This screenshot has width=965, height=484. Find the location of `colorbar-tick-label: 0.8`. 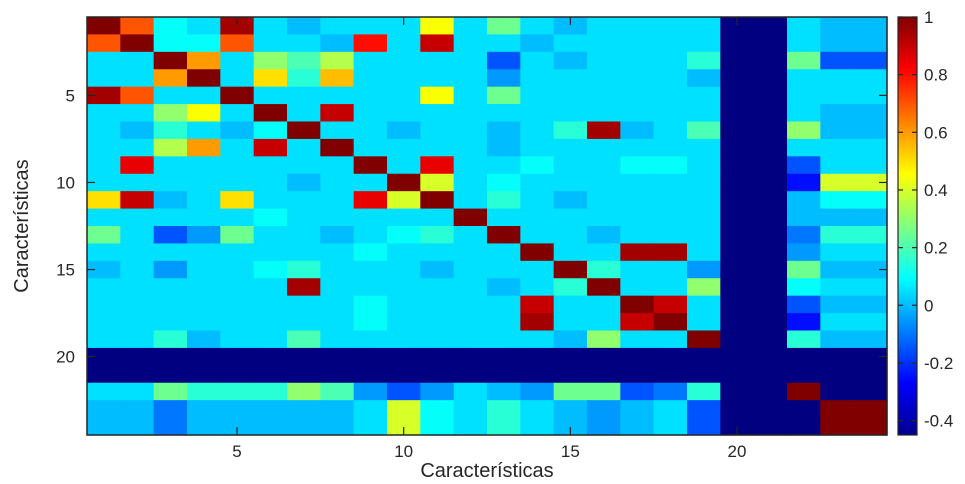

colorbar-tick-label: 0.8 is located at coordinates (936, 75).